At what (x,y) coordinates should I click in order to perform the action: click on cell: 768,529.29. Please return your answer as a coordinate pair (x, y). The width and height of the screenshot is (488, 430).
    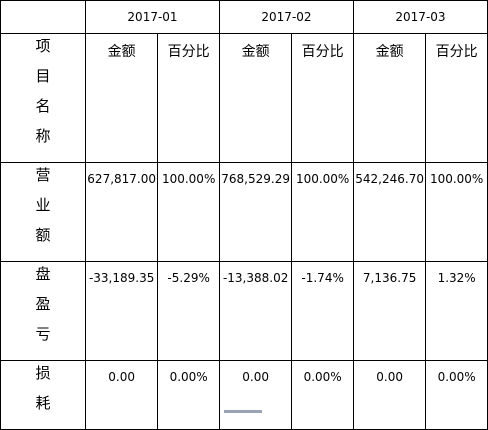
    Looking at the image, I should click on (255, 212).